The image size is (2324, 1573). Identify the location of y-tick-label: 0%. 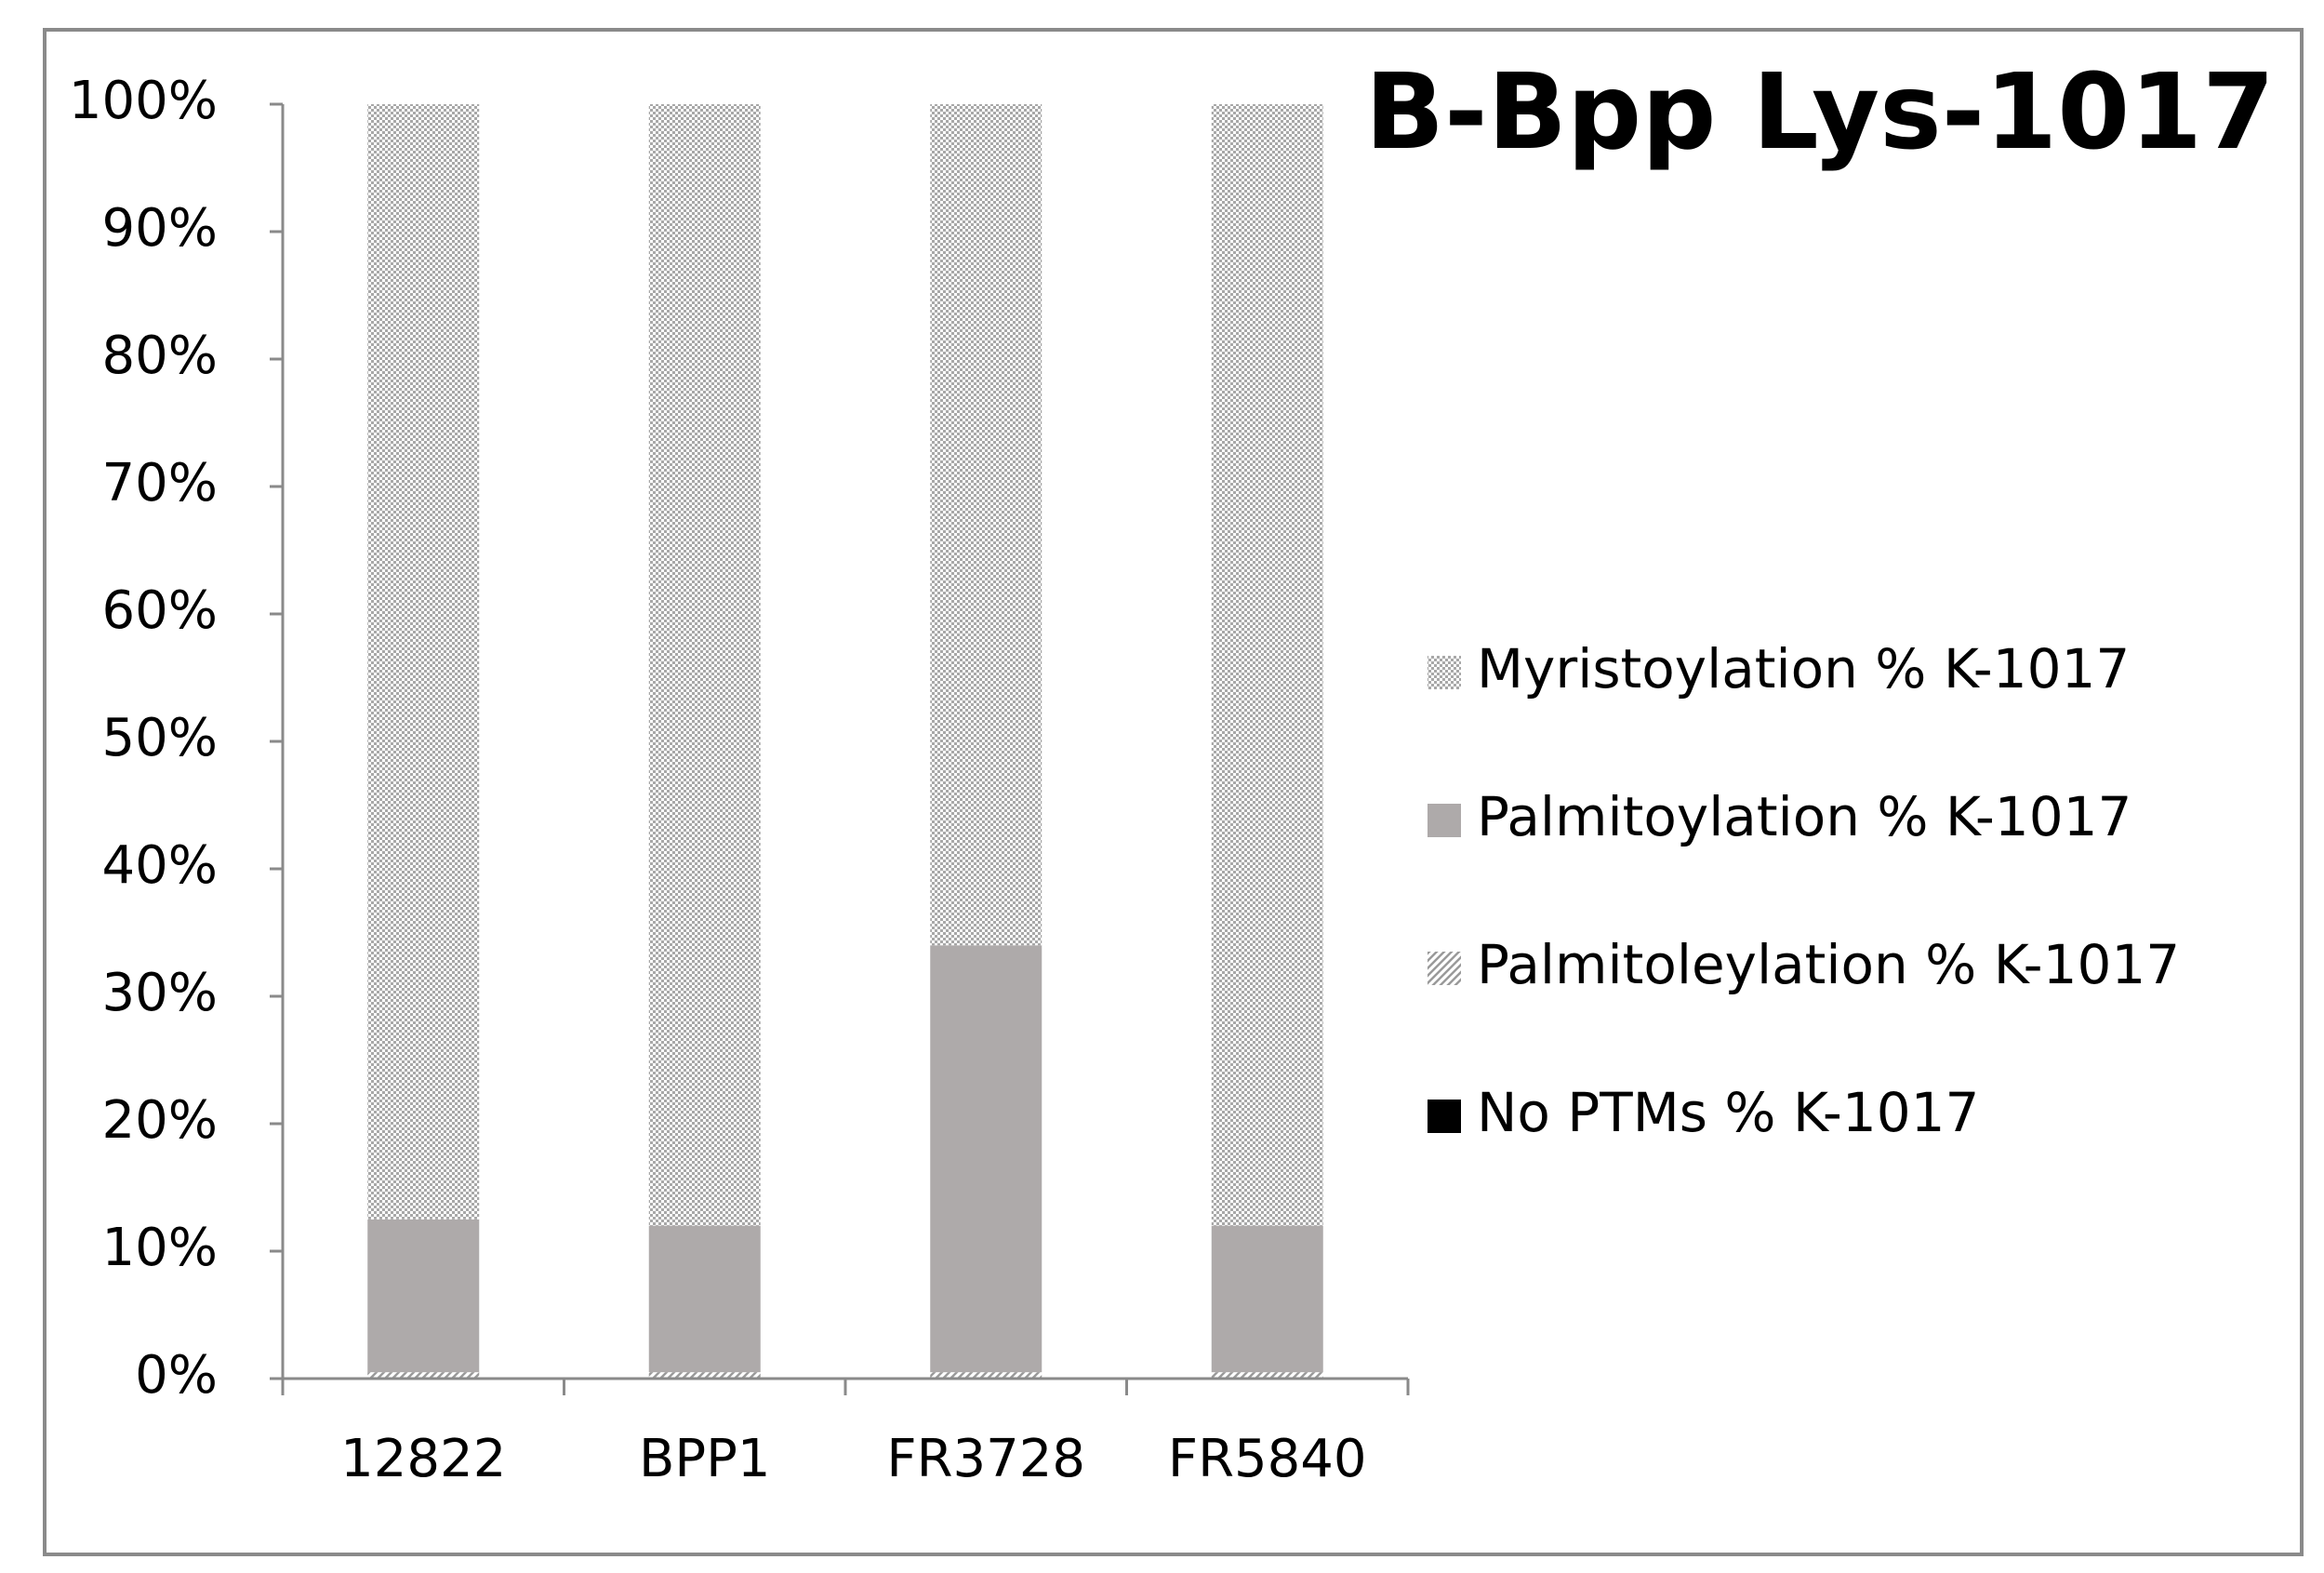
(177, 1375).